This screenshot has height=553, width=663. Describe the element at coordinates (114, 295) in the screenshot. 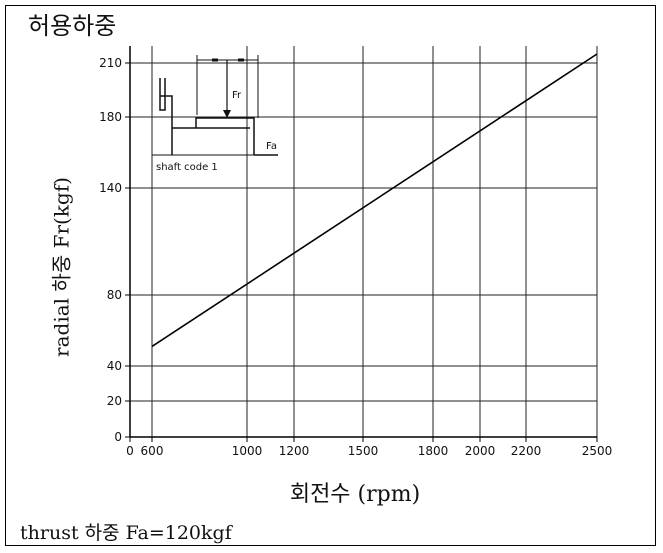

I see `y-tick-label-80: 80` at that location.